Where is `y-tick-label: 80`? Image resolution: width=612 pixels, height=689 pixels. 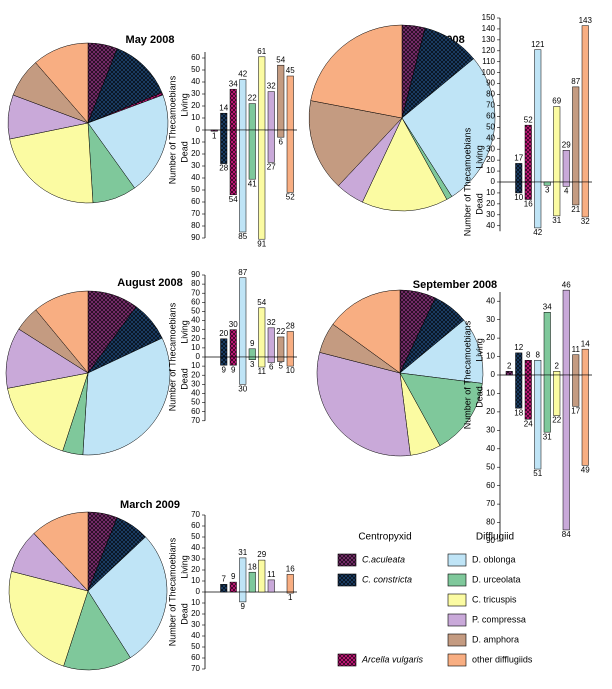
y-tick-label: 80 is located at coordinates (195, 283).